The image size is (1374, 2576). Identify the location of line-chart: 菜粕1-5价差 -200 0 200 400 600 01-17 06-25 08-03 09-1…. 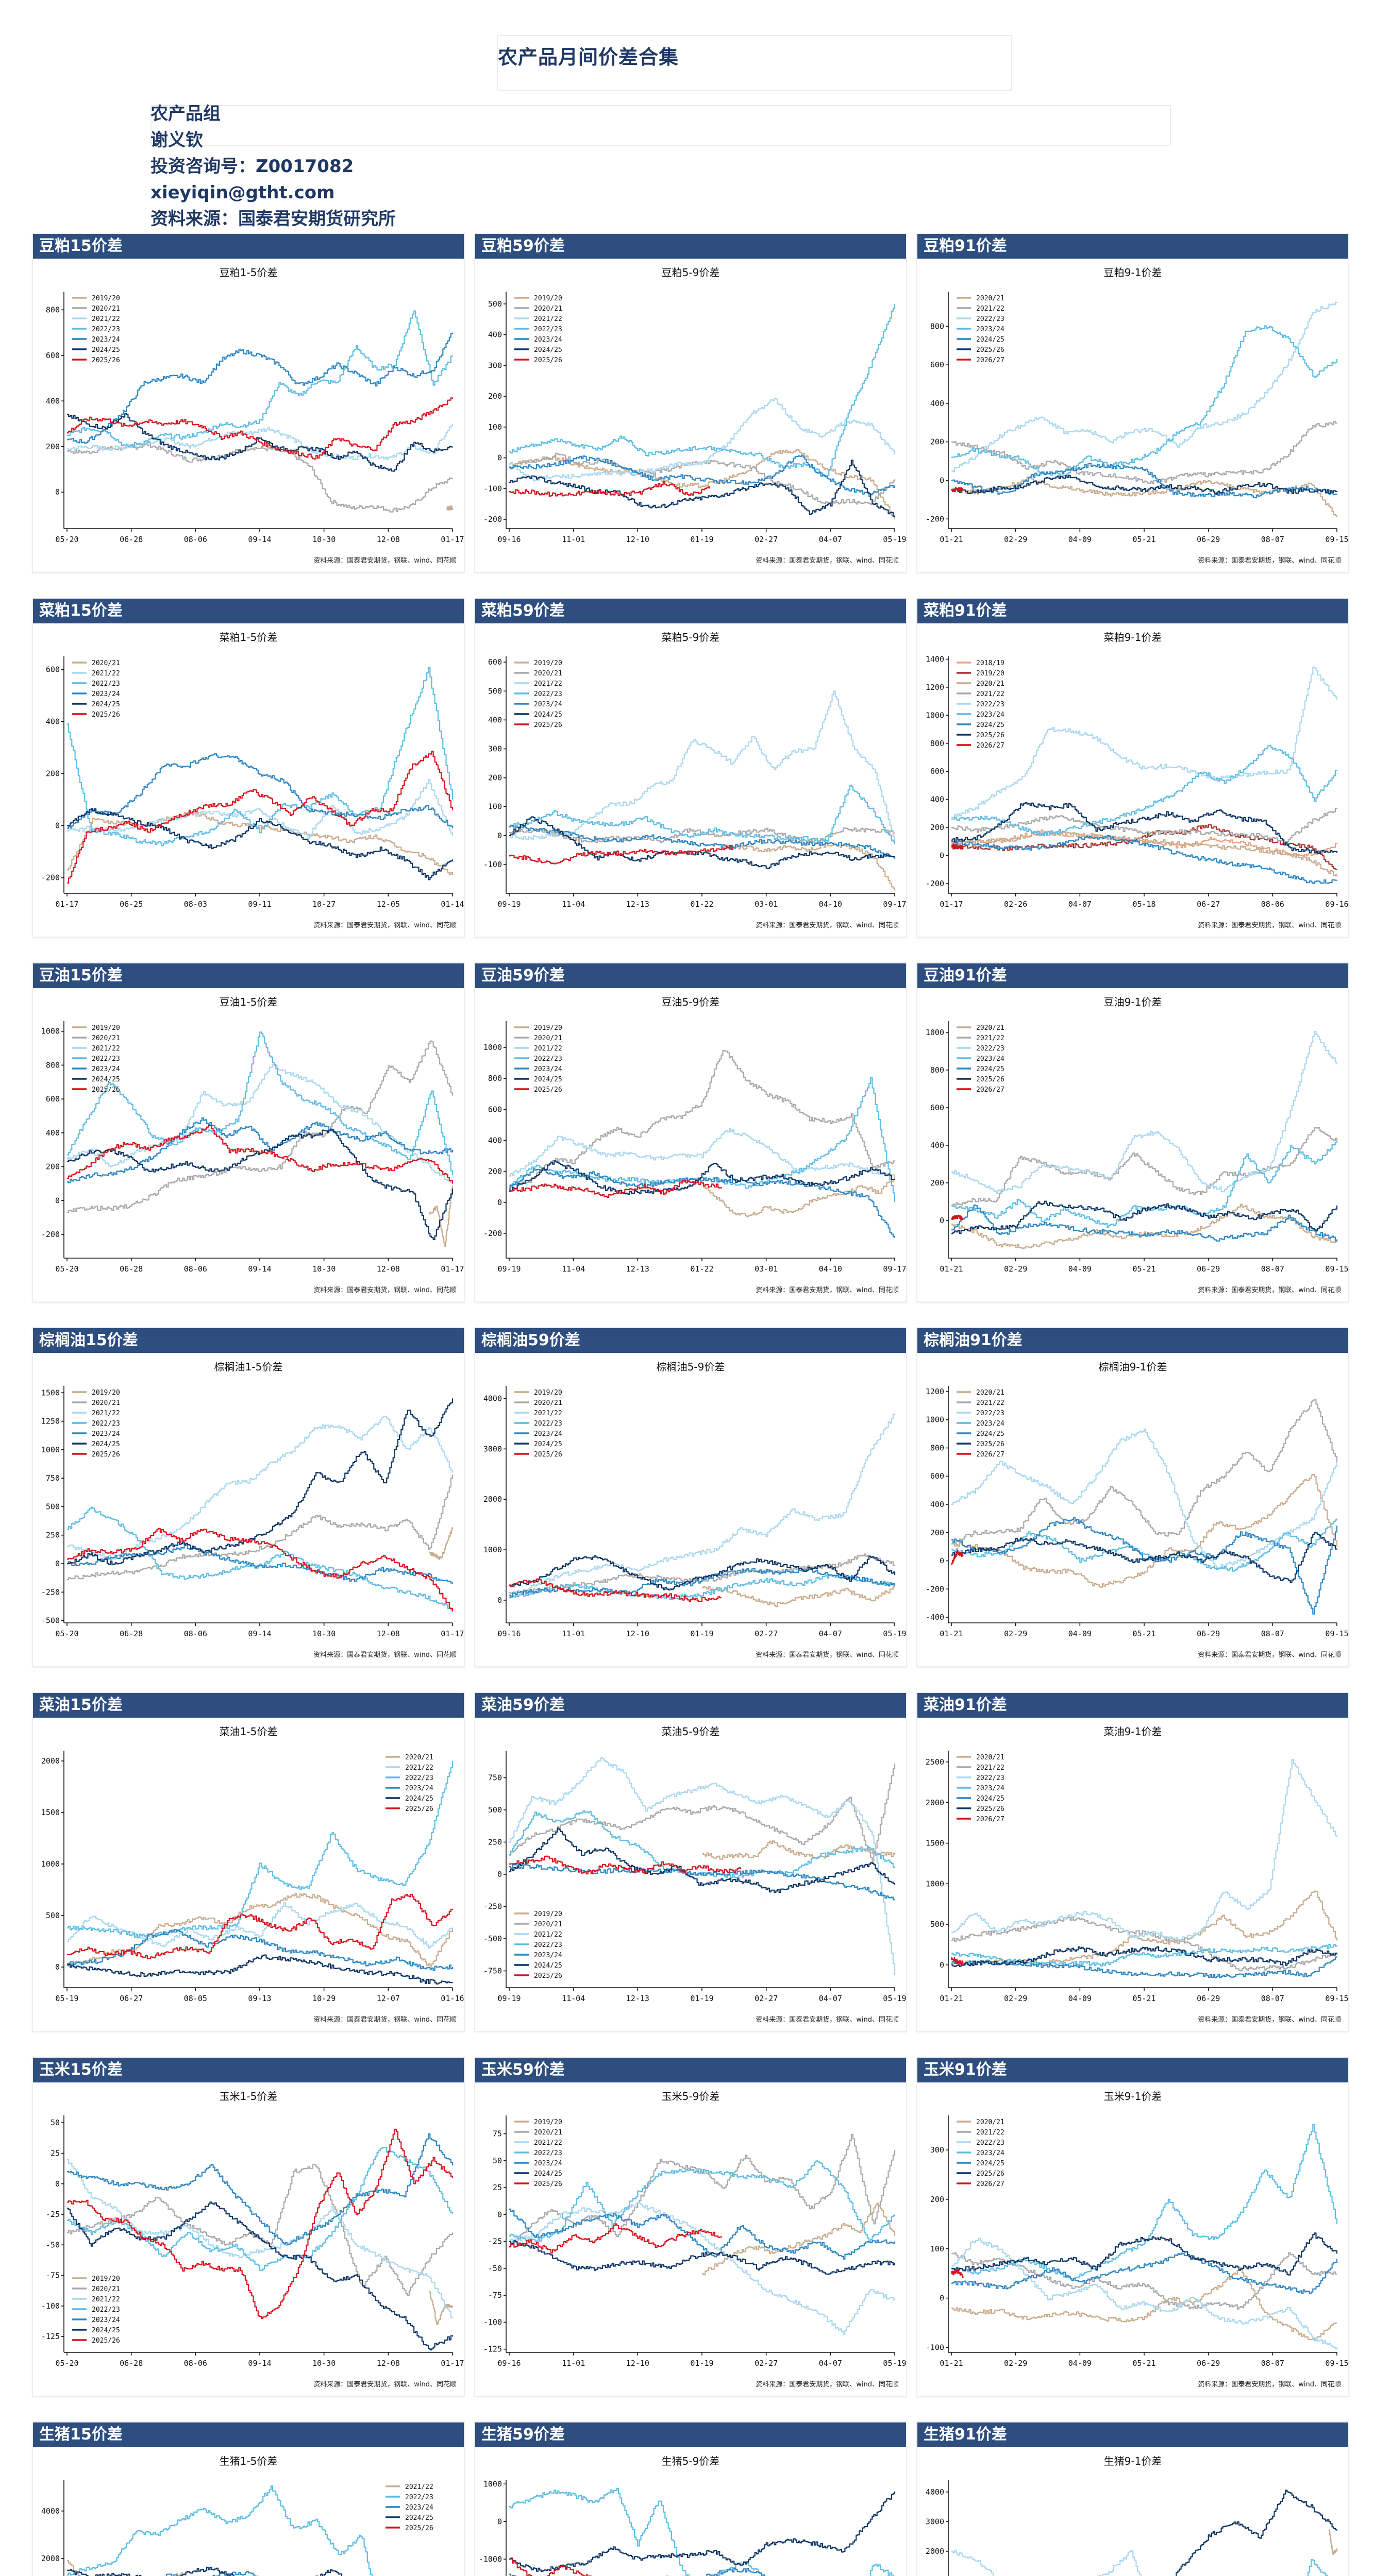
(252, 780).